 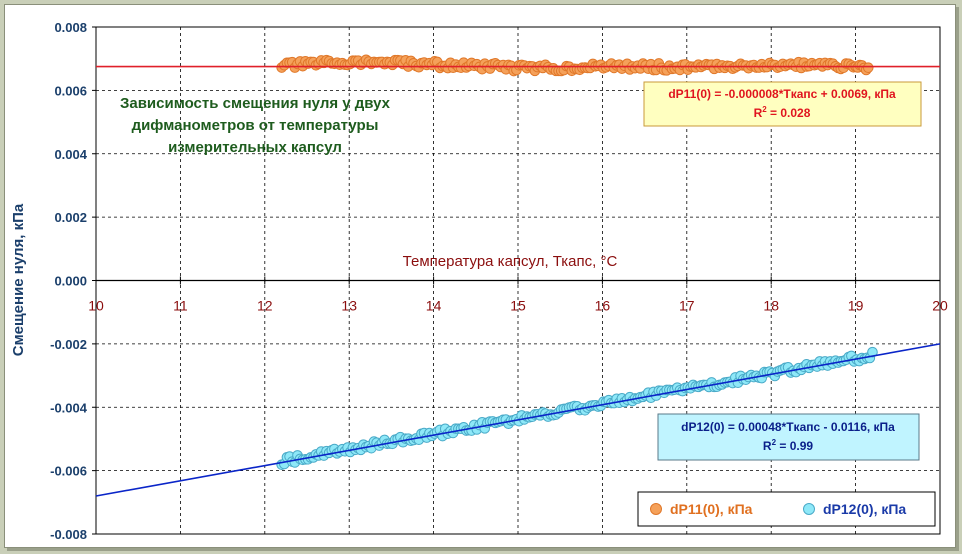 I want to click on legend-label-dp12: dP12(0), кПа, so click(x=864, y=509).